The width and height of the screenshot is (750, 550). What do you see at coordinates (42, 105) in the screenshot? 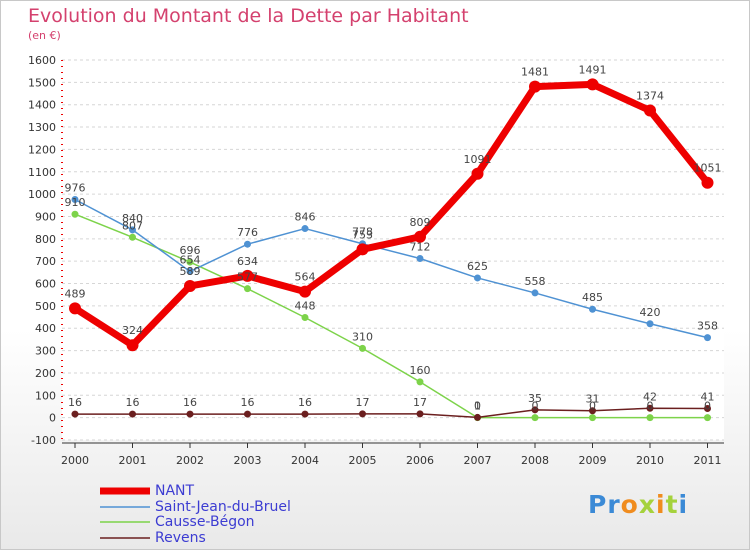
I see `y-tick-label: 1400` at bounding box center [42, 105].